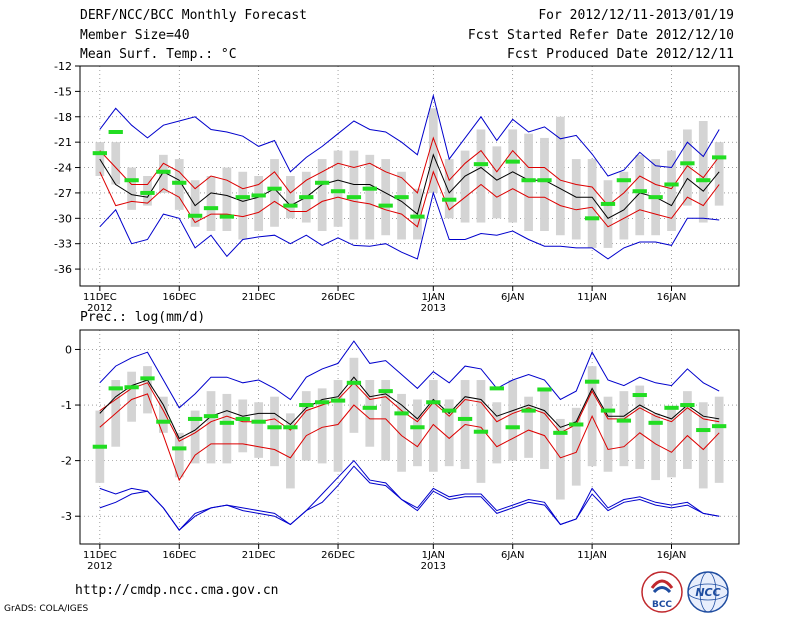 The image size is (800, 618). Describe the element at coordinates (409, 412) in the screenshot. I see `prec-line-upper_mid` at that location.